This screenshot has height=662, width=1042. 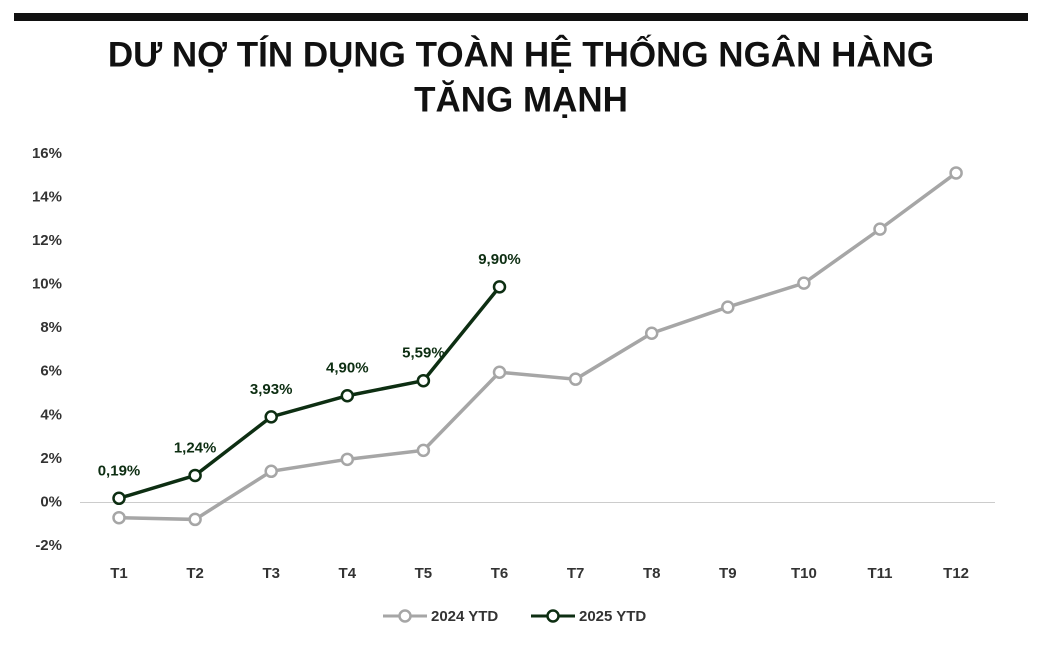 I want to click on value-label: 3,93%, so click(x=271, y=389).